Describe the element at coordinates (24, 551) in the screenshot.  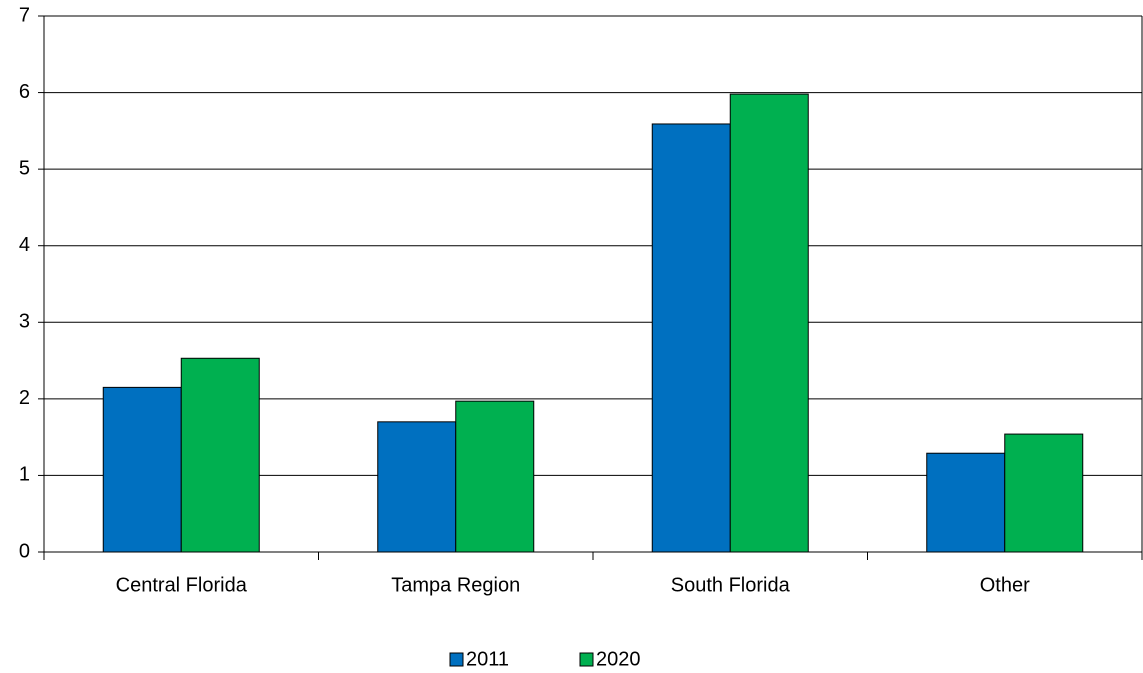
I see `y-tick-label: 0` at that location.